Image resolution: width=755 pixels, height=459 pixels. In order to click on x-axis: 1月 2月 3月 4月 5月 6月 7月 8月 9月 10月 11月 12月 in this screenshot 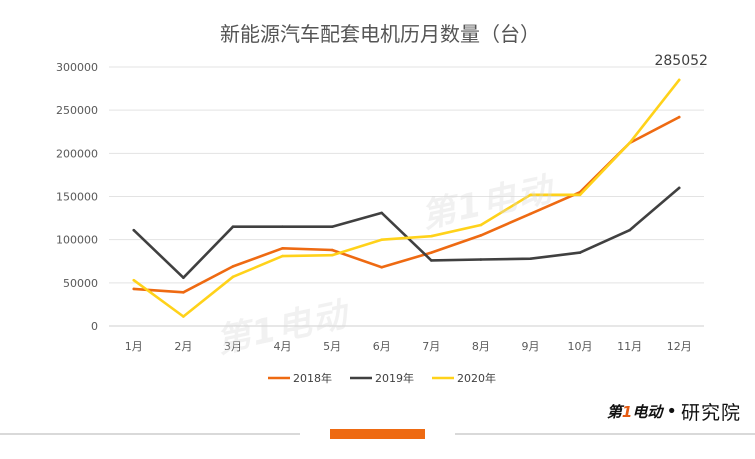, I will do `click(408, 346)`.